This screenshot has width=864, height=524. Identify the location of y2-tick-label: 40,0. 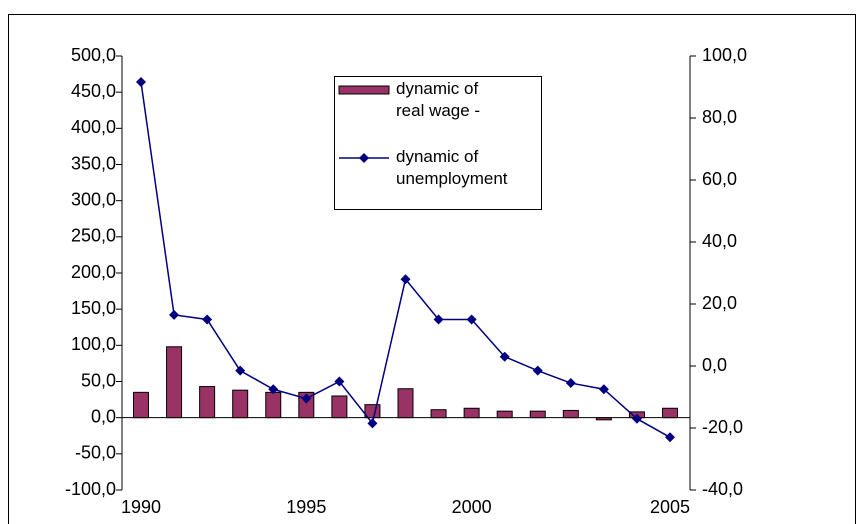
(719, 241).